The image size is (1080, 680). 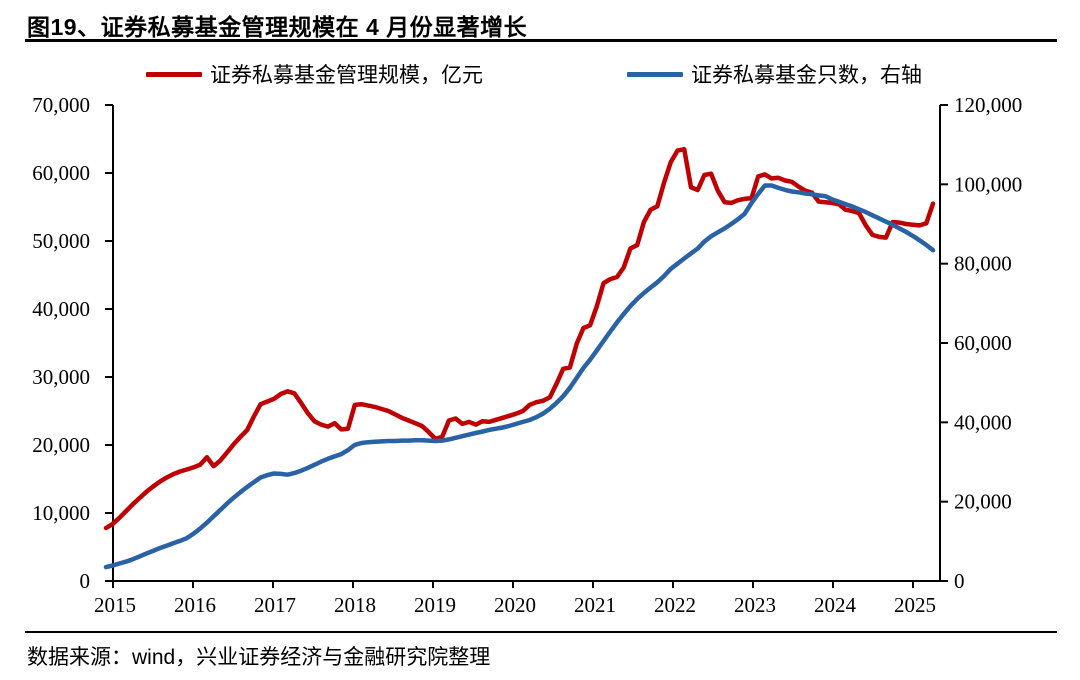 I want to click on data-source-note: 数据来源：wind，兴业证券经济与金融研究院整理, so click(x=259, y=657).